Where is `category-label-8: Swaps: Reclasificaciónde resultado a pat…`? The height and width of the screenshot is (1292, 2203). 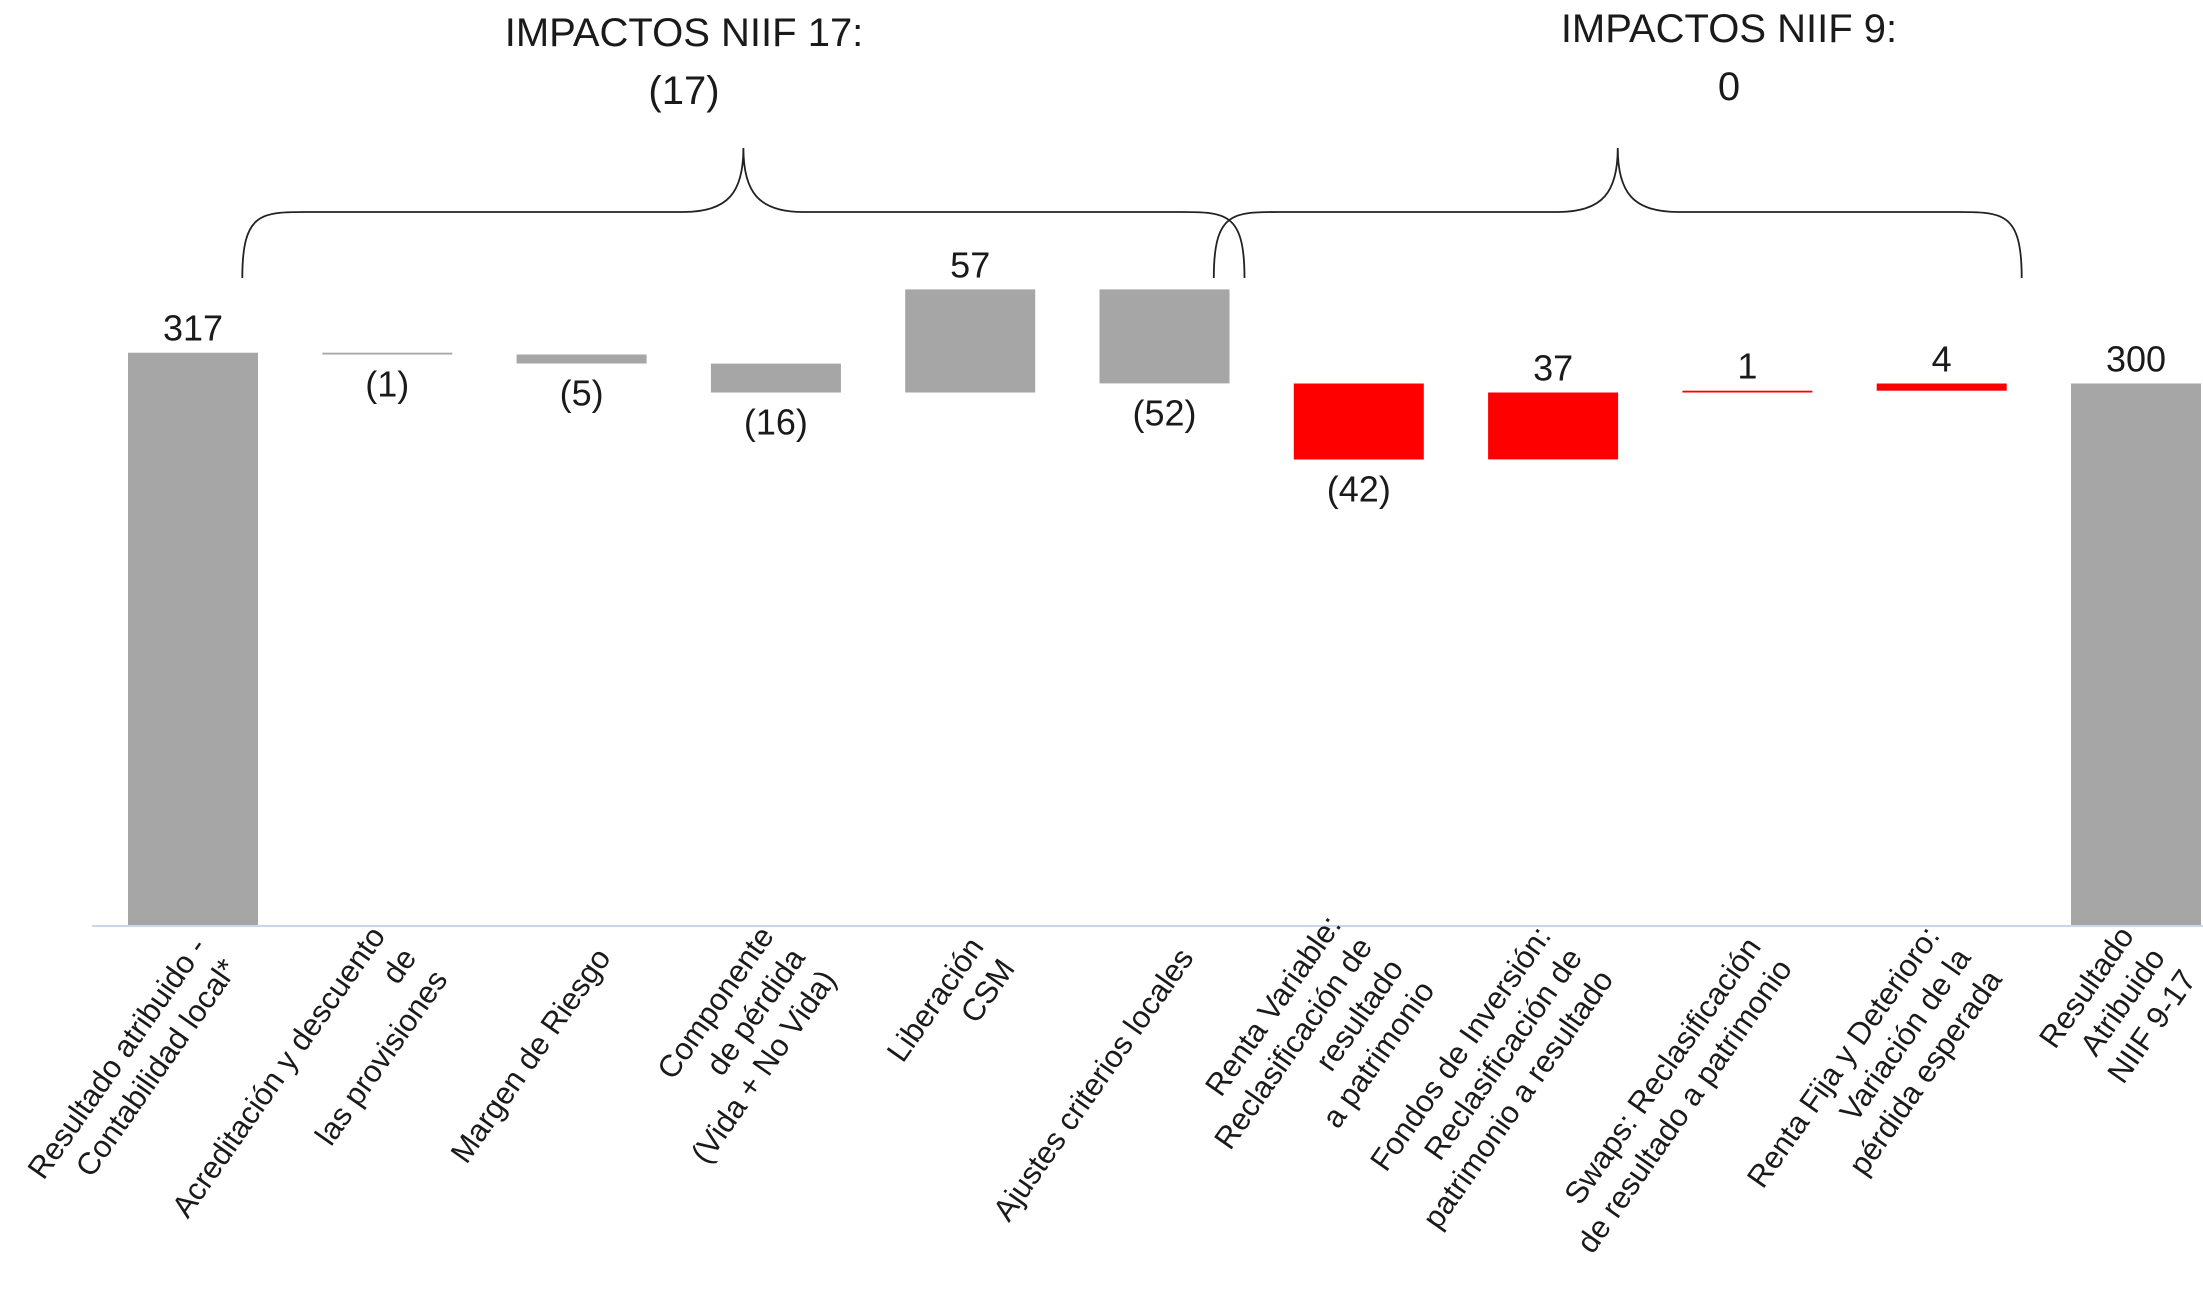 category-label-8: Swaps: Reclasificaciónde resultado a pat… is located at coordinates (1668, 1095).